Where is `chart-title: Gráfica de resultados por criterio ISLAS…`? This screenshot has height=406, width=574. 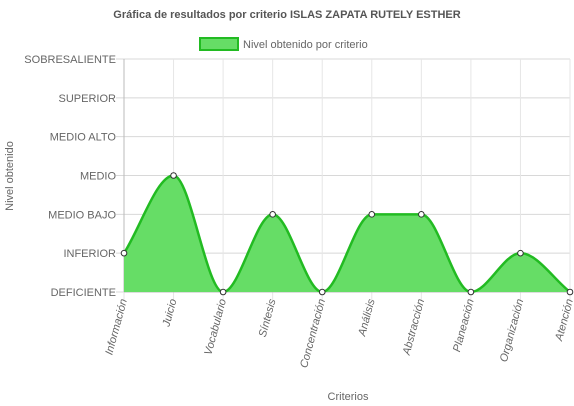 chart-title: Gráfica de resultados por criterio ISLAS… is located at coordinates (286, 15).